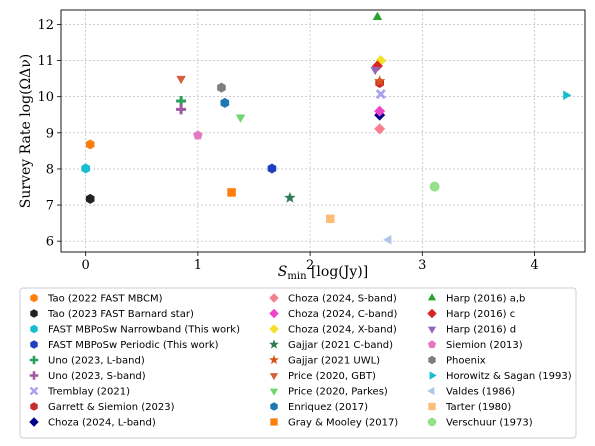 Image resolution: width=595 pixels, height=446 pixels. I want to click on legend-entry-label: Price (2020, GBT), so click(332, 376).